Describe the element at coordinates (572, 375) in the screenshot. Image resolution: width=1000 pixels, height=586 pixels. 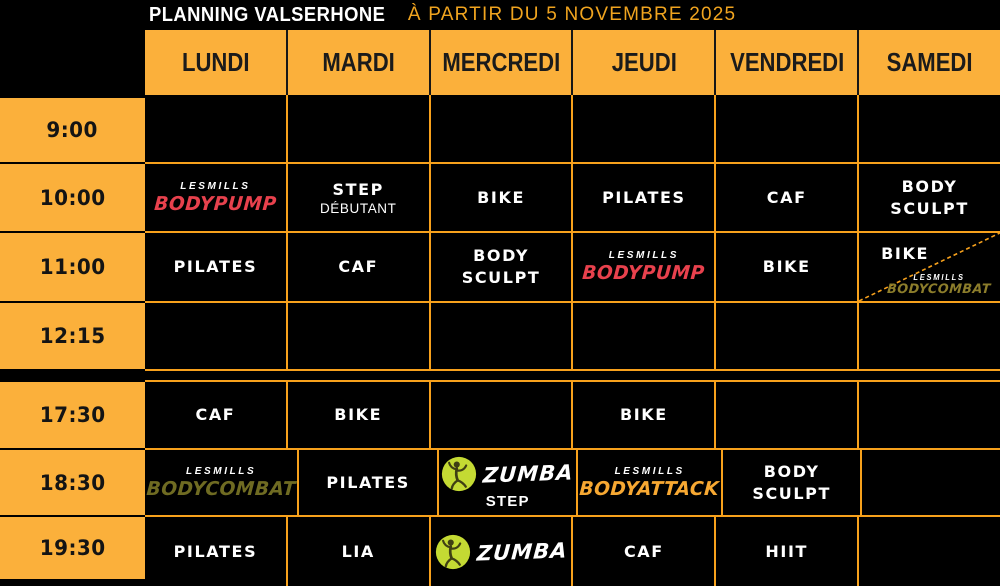
I see `schedule-gap-line` at that location.